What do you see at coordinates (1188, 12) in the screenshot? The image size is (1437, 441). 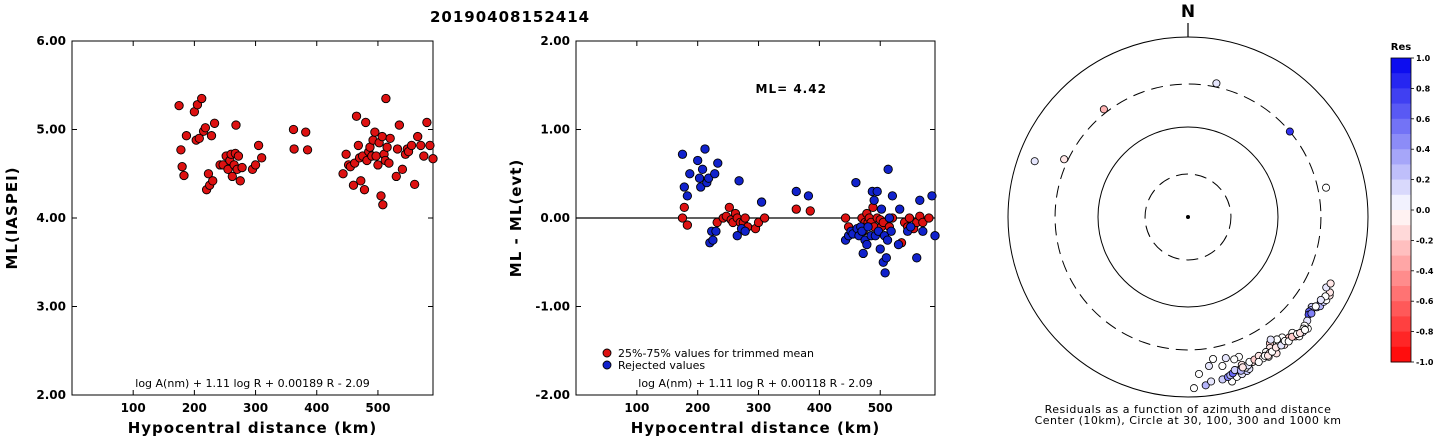 I see `north-label: N` at bounding box center [1188, 12].